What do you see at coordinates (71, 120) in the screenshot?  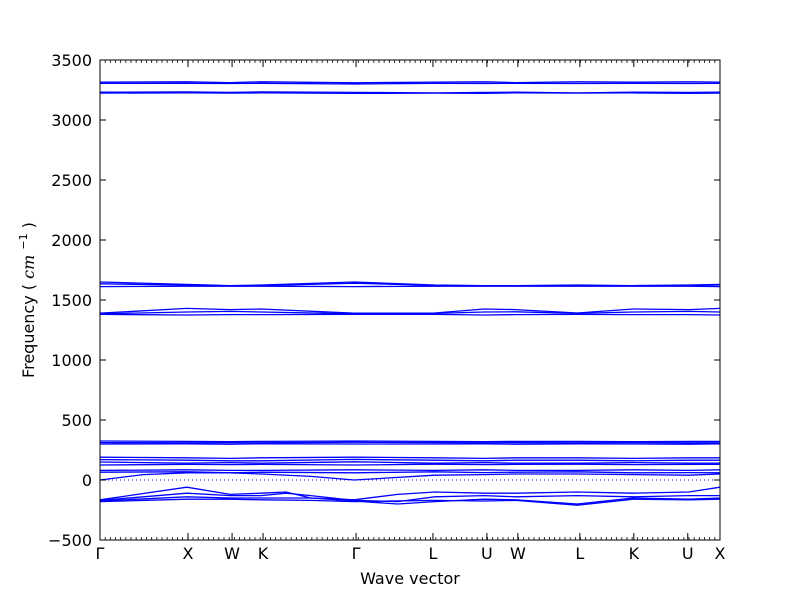 I see `y-tick-label: 3000` at bounding box center [71, 120].